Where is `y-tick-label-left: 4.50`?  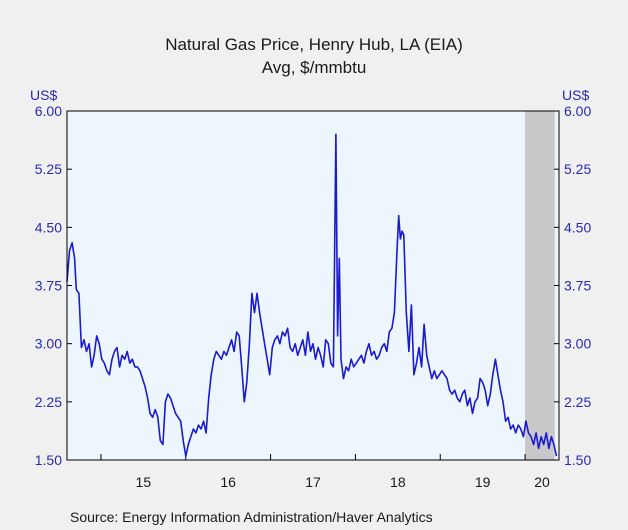
y-tick-label-left: 4.50 is located at coordinates (48, 227).